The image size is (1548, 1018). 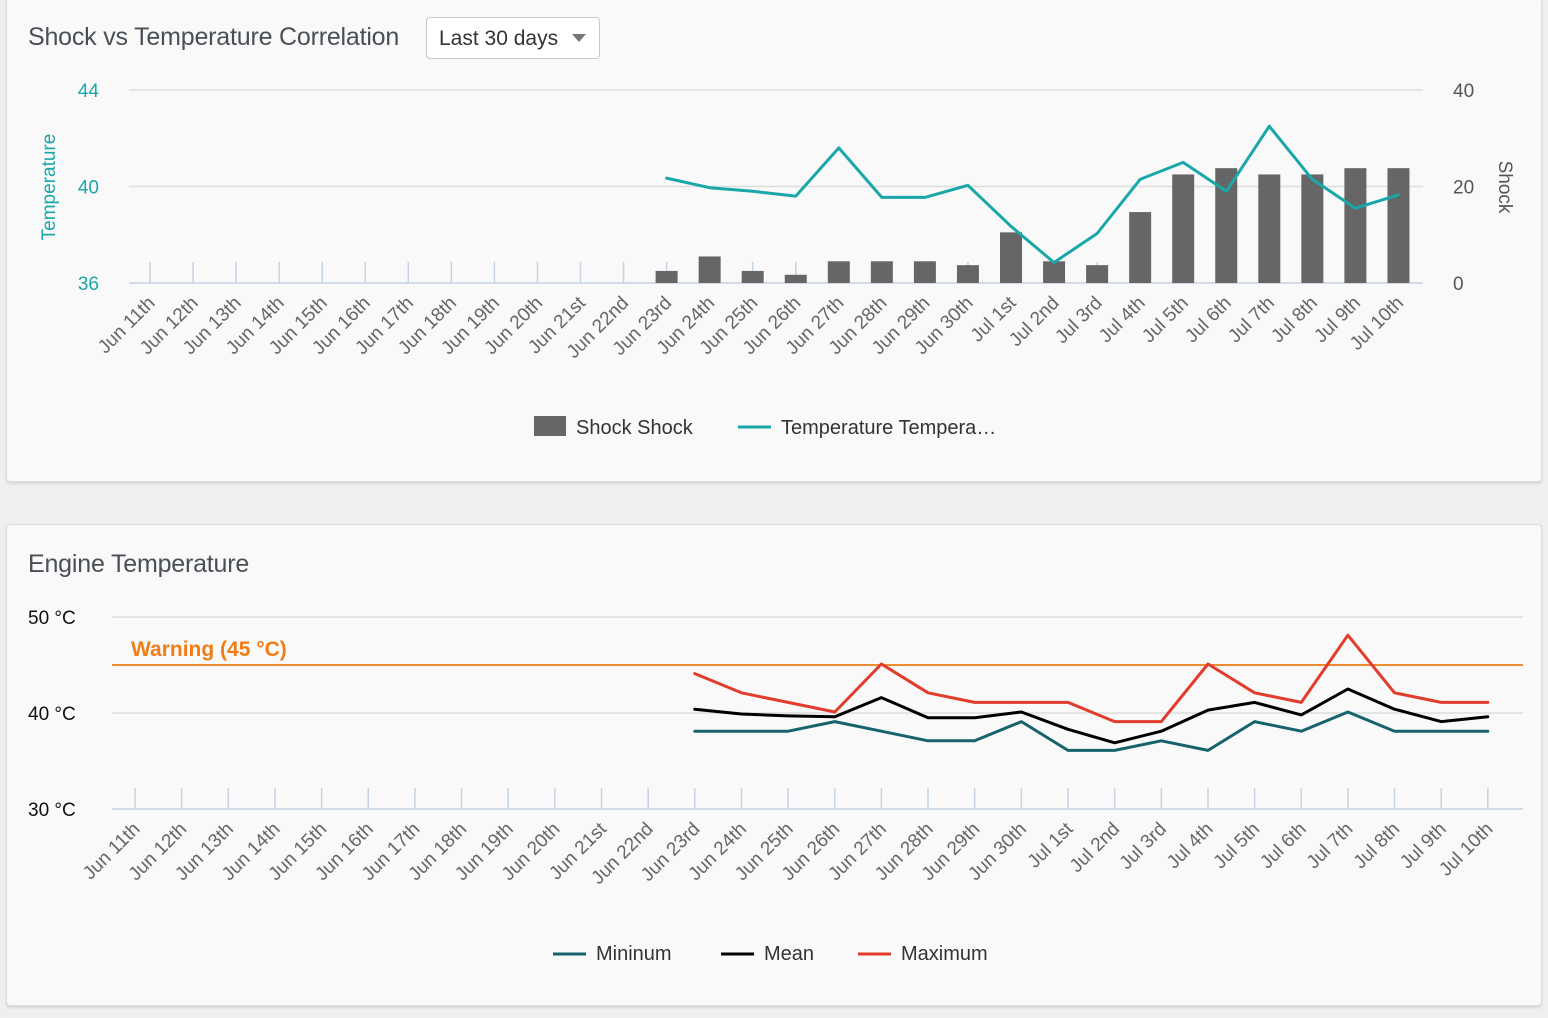 I want to click on x-tick-label: Jul 3rd, so click(x=1143, y=846).